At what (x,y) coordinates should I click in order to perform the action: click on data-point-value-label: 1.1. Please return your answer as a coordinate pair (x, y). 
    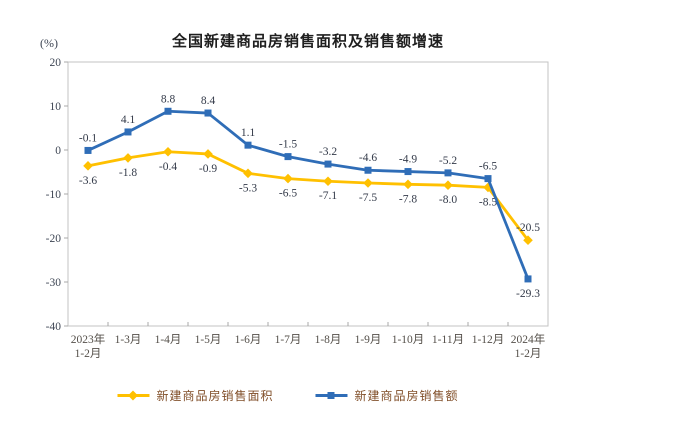
    Looking at the image, I should click on (248, 133).